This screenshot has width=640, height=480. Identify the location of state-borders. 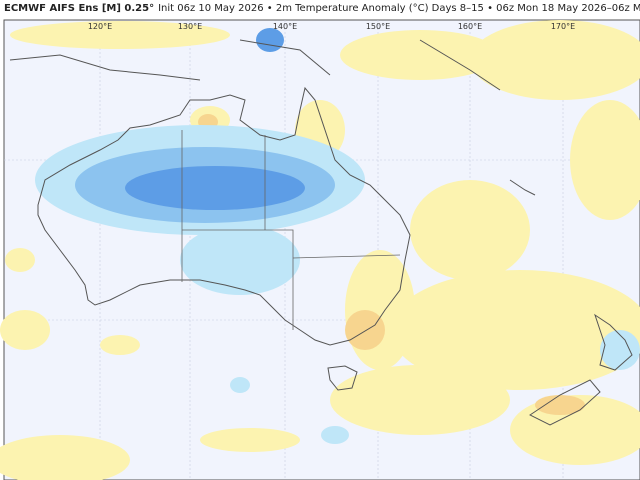
(291, 230).